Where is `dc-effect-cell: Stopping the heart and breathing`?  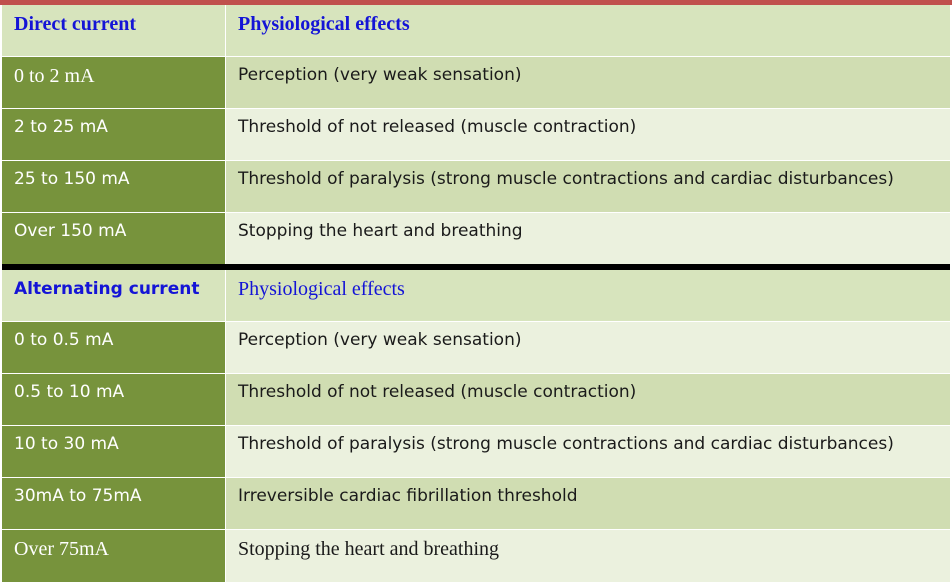 dc-effect-cell: Stopping the heart and breathing is located at coordinates (588, 238).